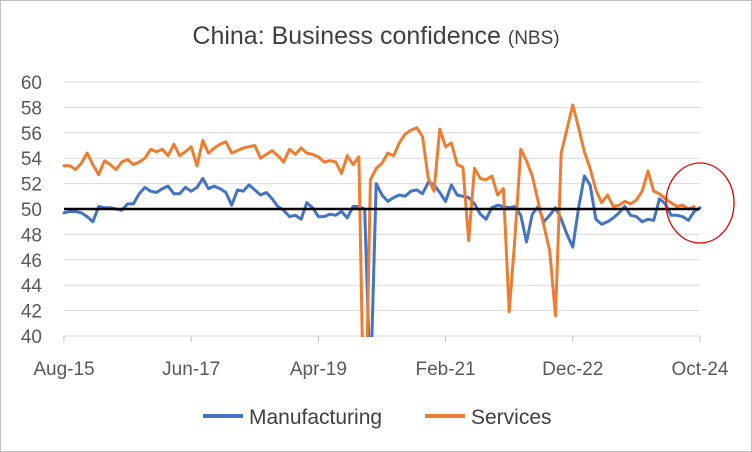  I want to click on y-tick-label: 50, so click(31, 210).